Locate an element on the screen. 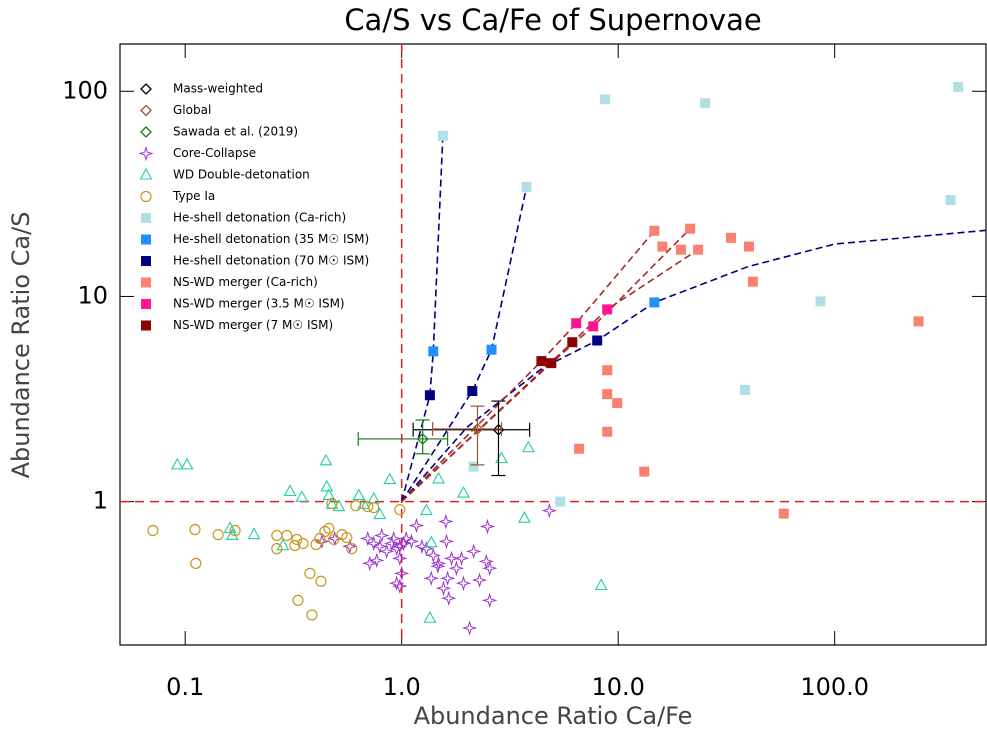 The height and width of the screenshot is (736, 987). legend-label: Mass-weighted is located at coordinates (218, 89).